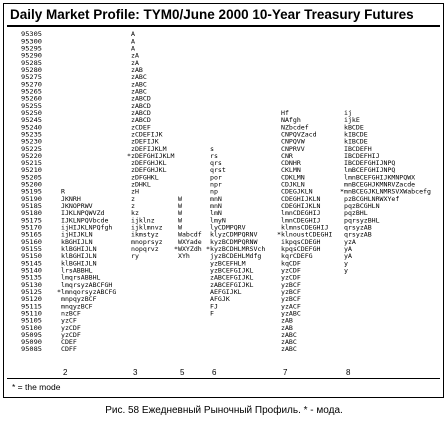 Image resolution: width=448 pixels, height=427 pixels. Describe the element at coordinates (135, 56) in the screenshot. I see `profile-row: zA` at that location.